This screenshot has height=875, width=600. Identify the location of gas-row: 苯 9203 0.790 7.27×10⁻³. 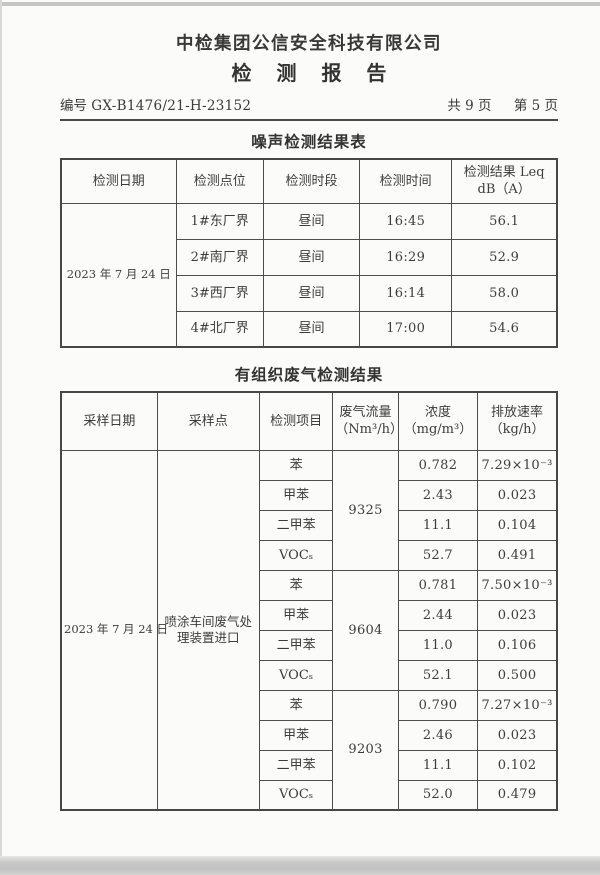
(309, 750).